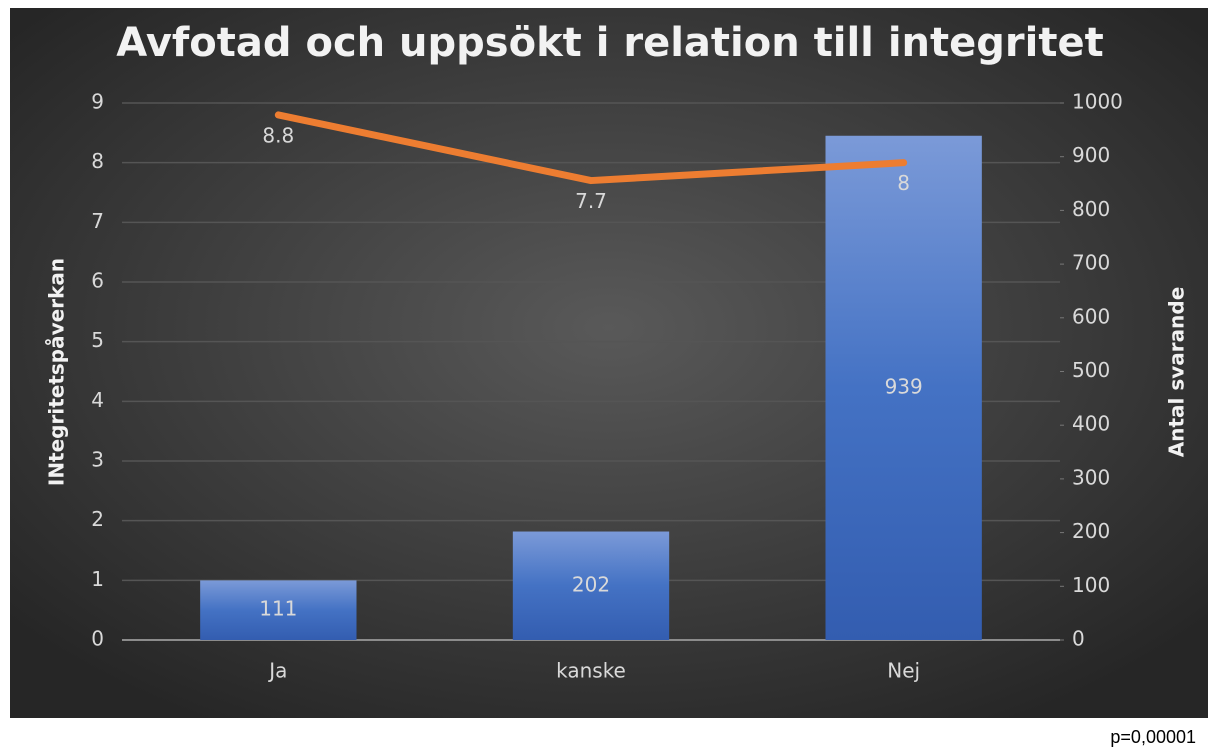  What do you see at coordinates (97, 639) in the screenshot?
I see `y-tick-label: 0` at bounding box center [97, 639].